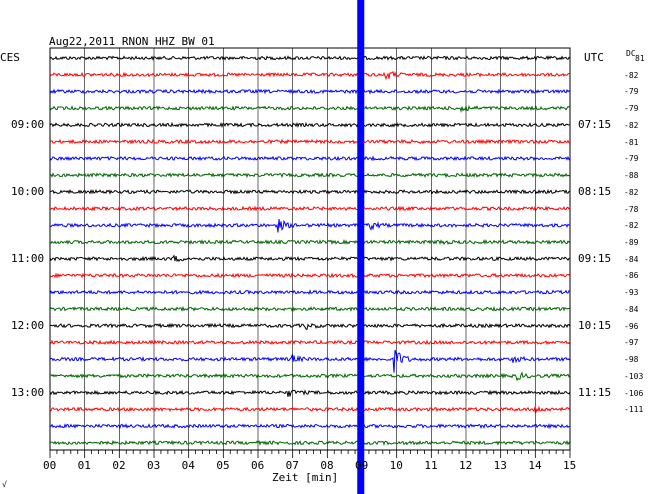 This screenshot has width=650, height=494. I want to click on dc-offset-label: -93, so click(631, 293).